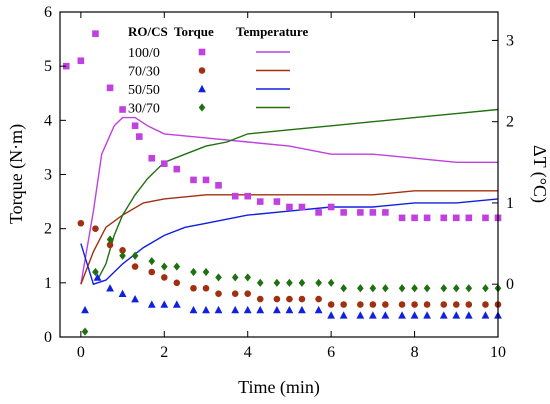 Image resolution: width=550 pixels, height=404 pixels. Describe the element at coordinates (248, 352) in the screenshot. I see `x-tick-label: 4` at that location.